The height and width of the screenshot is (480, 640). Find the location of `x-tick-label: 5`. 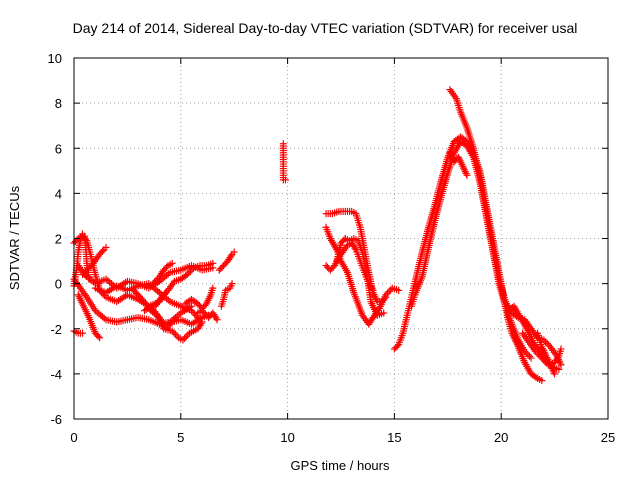

x-tick-label: 5 is located at coordinates (180, 437).